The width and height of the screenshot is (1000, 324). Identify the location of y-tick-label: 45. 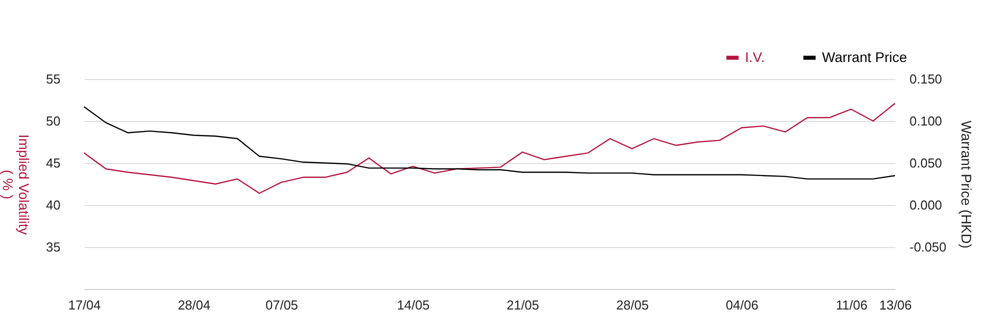
(53, 163).